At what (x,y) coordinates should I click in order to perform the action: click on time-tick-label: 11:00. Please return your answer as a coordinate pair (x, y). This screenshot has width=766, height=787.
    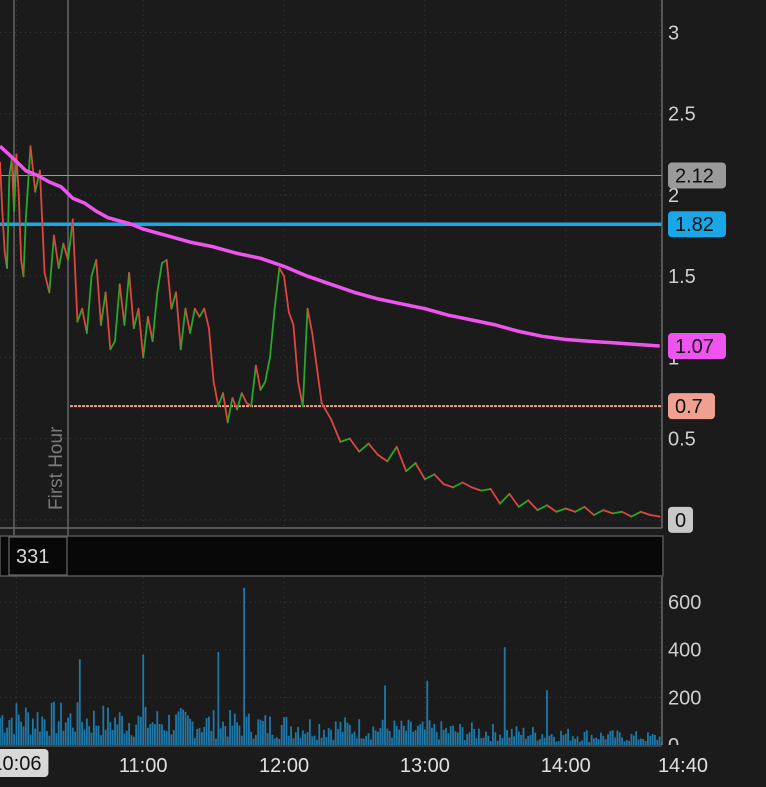
    Looking at the image, I should click on (143, 766).